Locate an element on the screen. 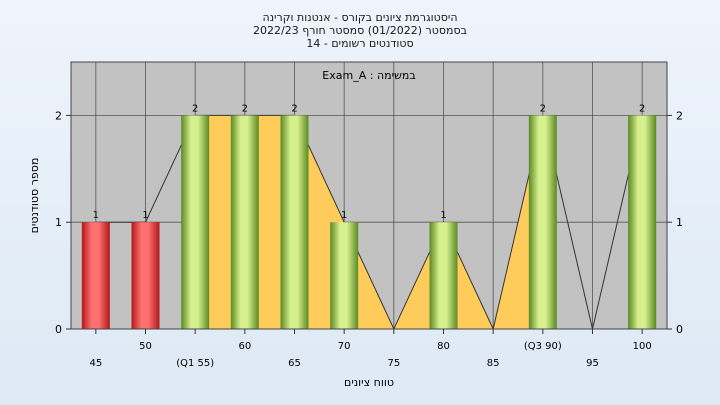 The image size is (720, 405). x-tick-label: 50 is located at coordinates (145, 346).